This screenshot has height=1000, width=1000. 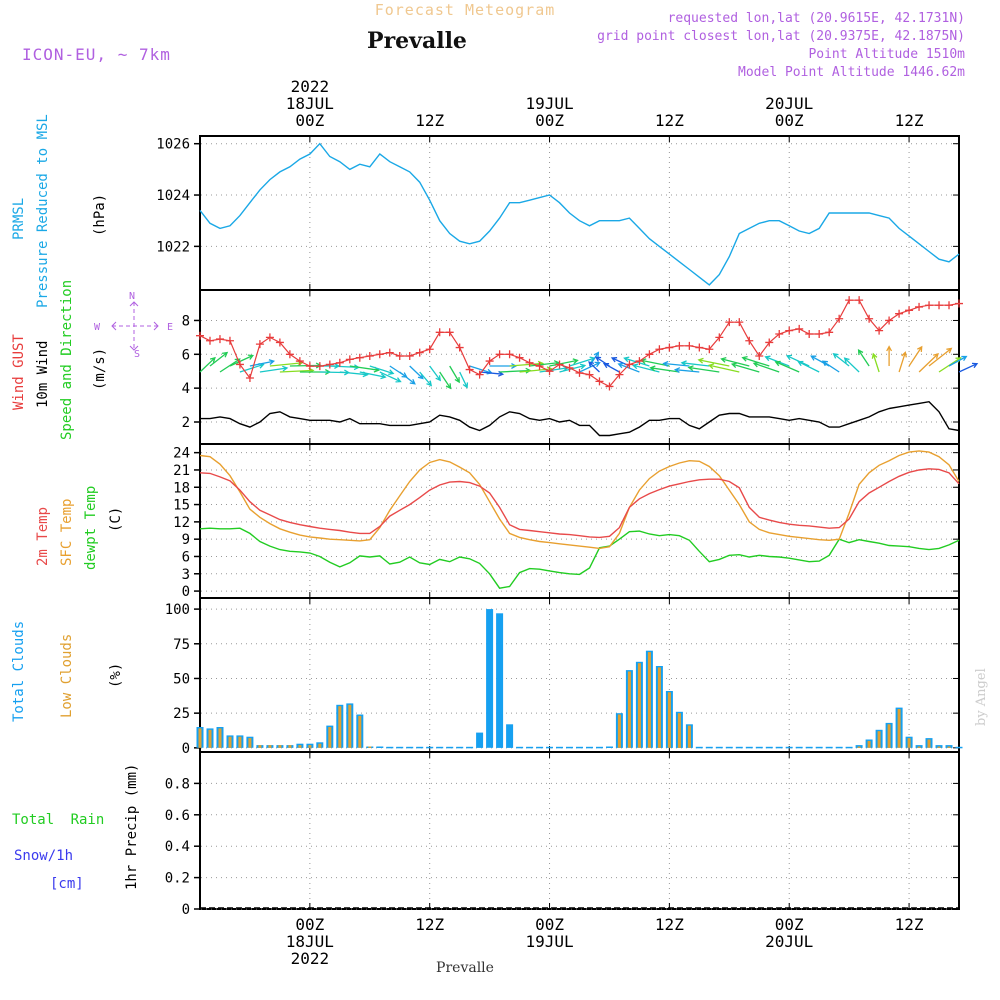 What do you see at coordinates (186, 321) in the screenshot?
I see `wind-ytick-label: 8` at bounding box center [186, 321].